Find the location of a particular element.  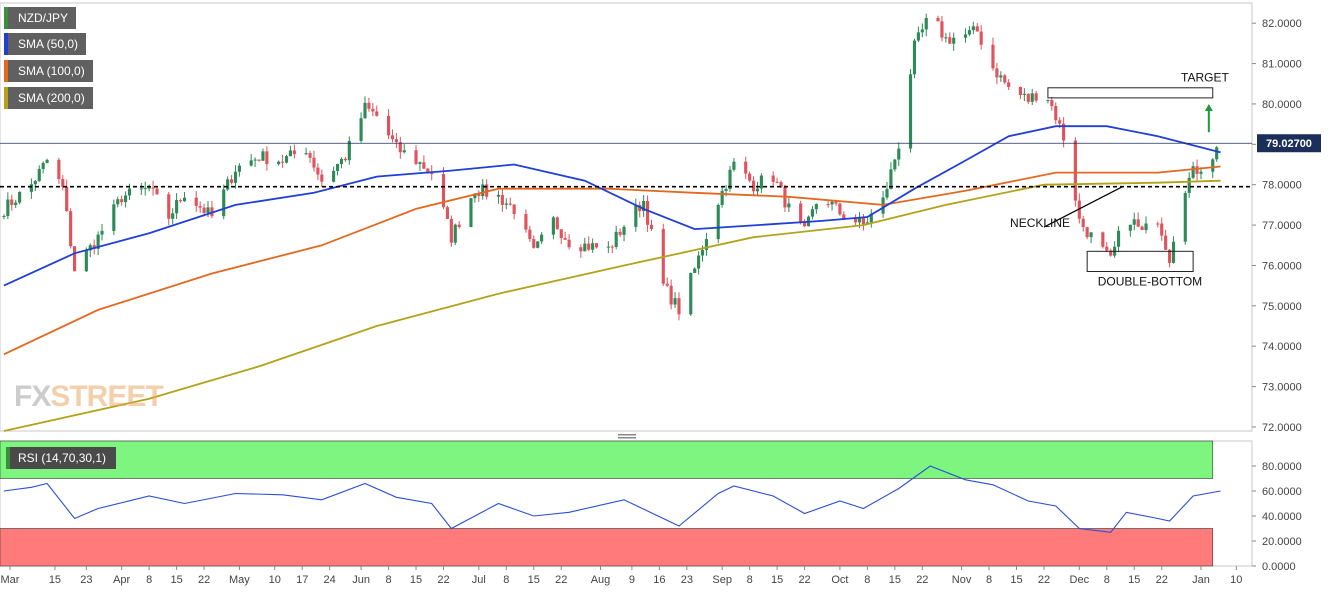

rsi-line is located at coordinates (612, 499).